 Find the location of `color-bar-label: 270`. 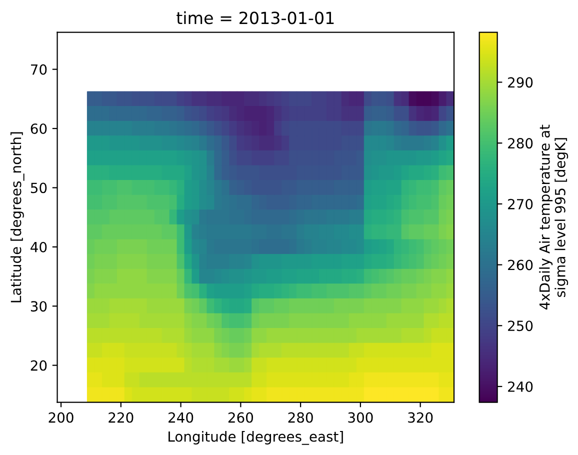

color-bar-label: 270 is located at coordinates (520, 204).